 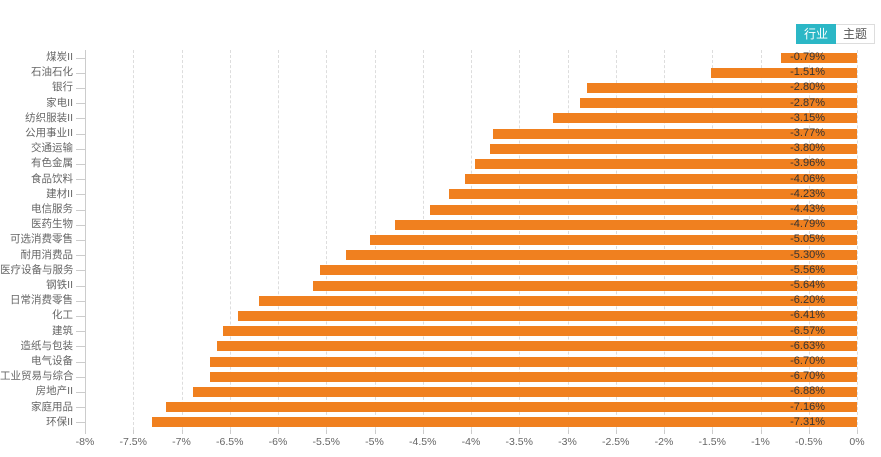 I want to click on y-axis-label: 环保II, so click(x=59, y=421).